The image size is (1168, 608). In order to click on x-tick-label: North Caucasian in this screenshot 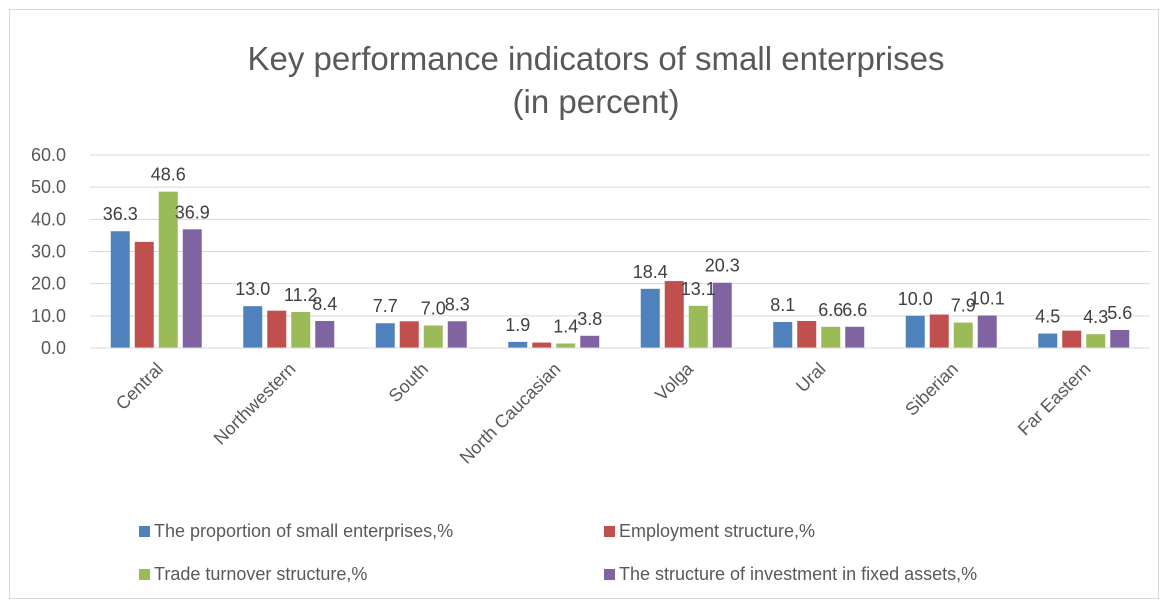, I will do `click(510, 413)`.